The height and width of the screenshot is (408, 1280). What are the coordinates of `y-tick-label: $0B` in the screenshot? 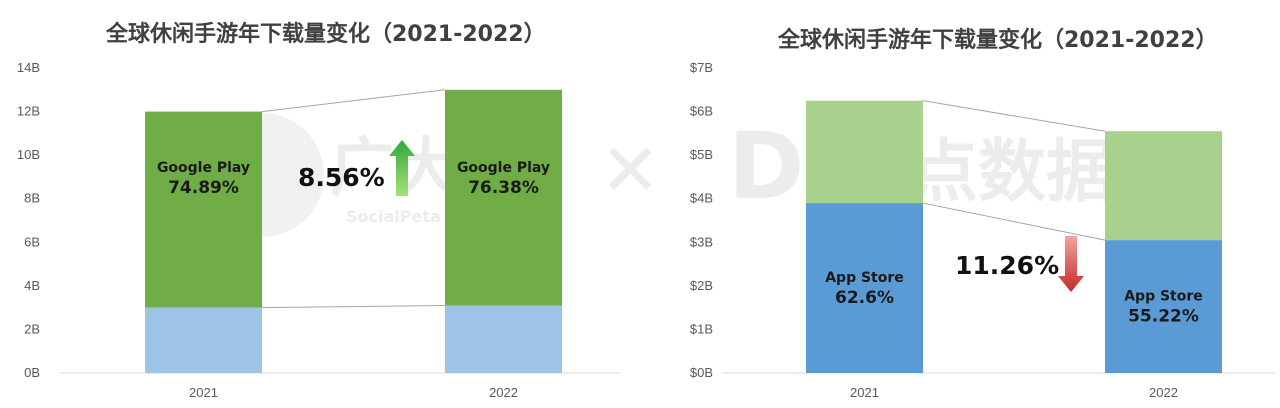 It's located at (701, 372).